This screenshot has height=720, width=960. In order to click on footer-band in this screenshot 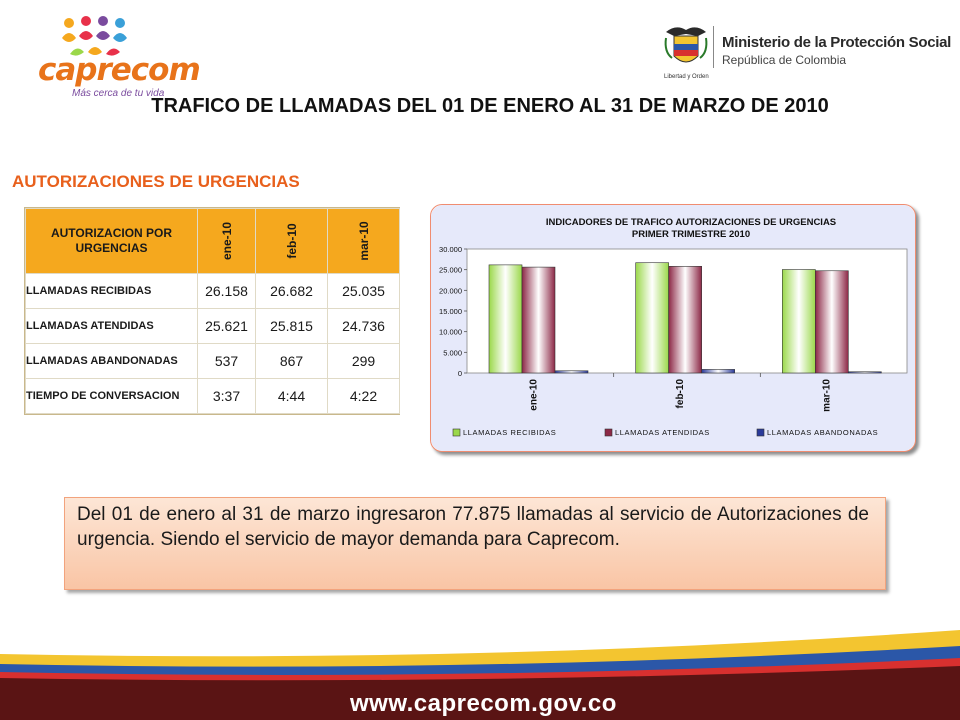, I will do `click(480, 670)`.